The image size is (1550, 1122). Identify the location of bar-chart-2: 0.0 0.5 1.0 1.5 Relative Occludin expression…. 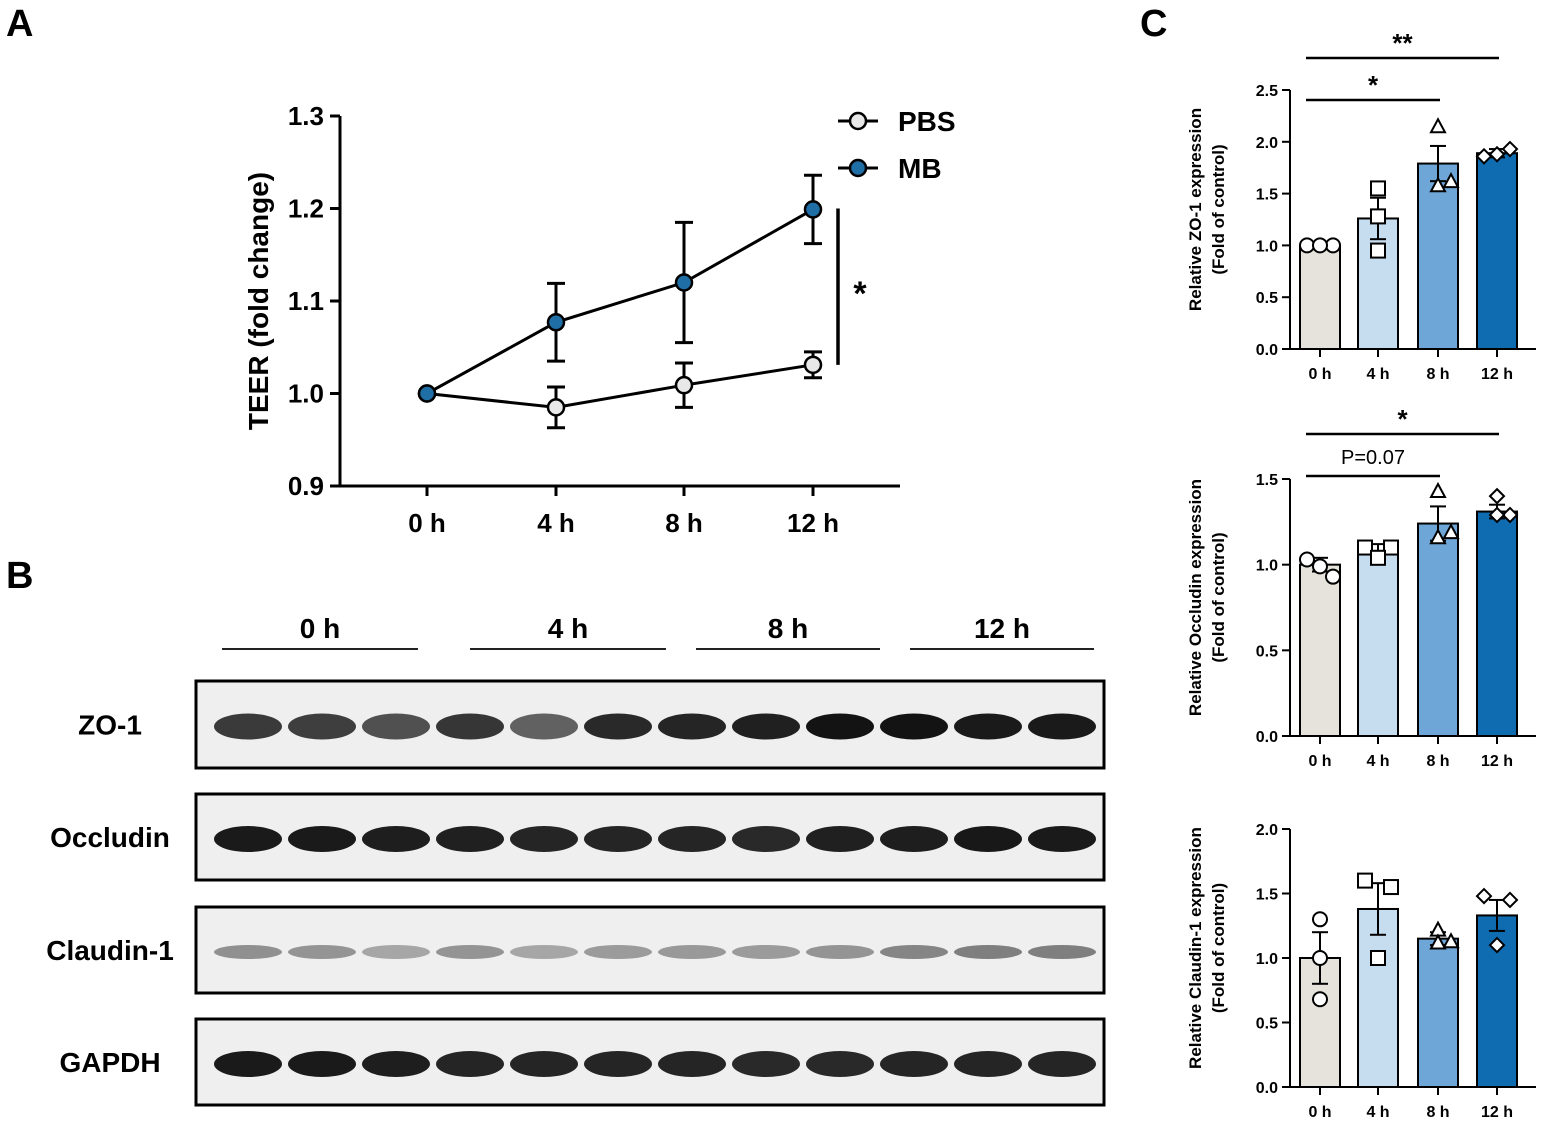
(1361, 587).